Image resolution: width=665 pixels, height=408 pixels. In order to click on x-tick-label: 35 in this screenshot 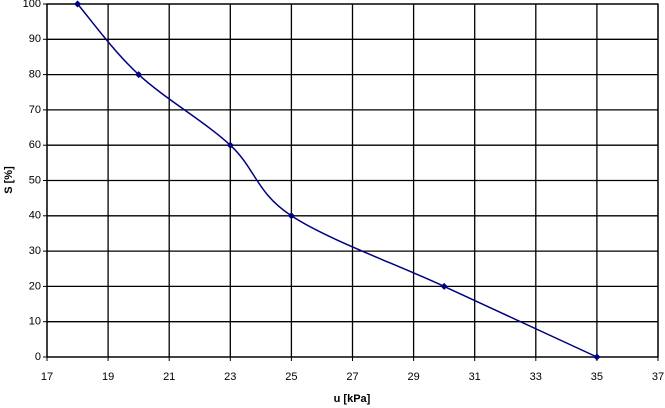, I will do `click(597, 377)`.